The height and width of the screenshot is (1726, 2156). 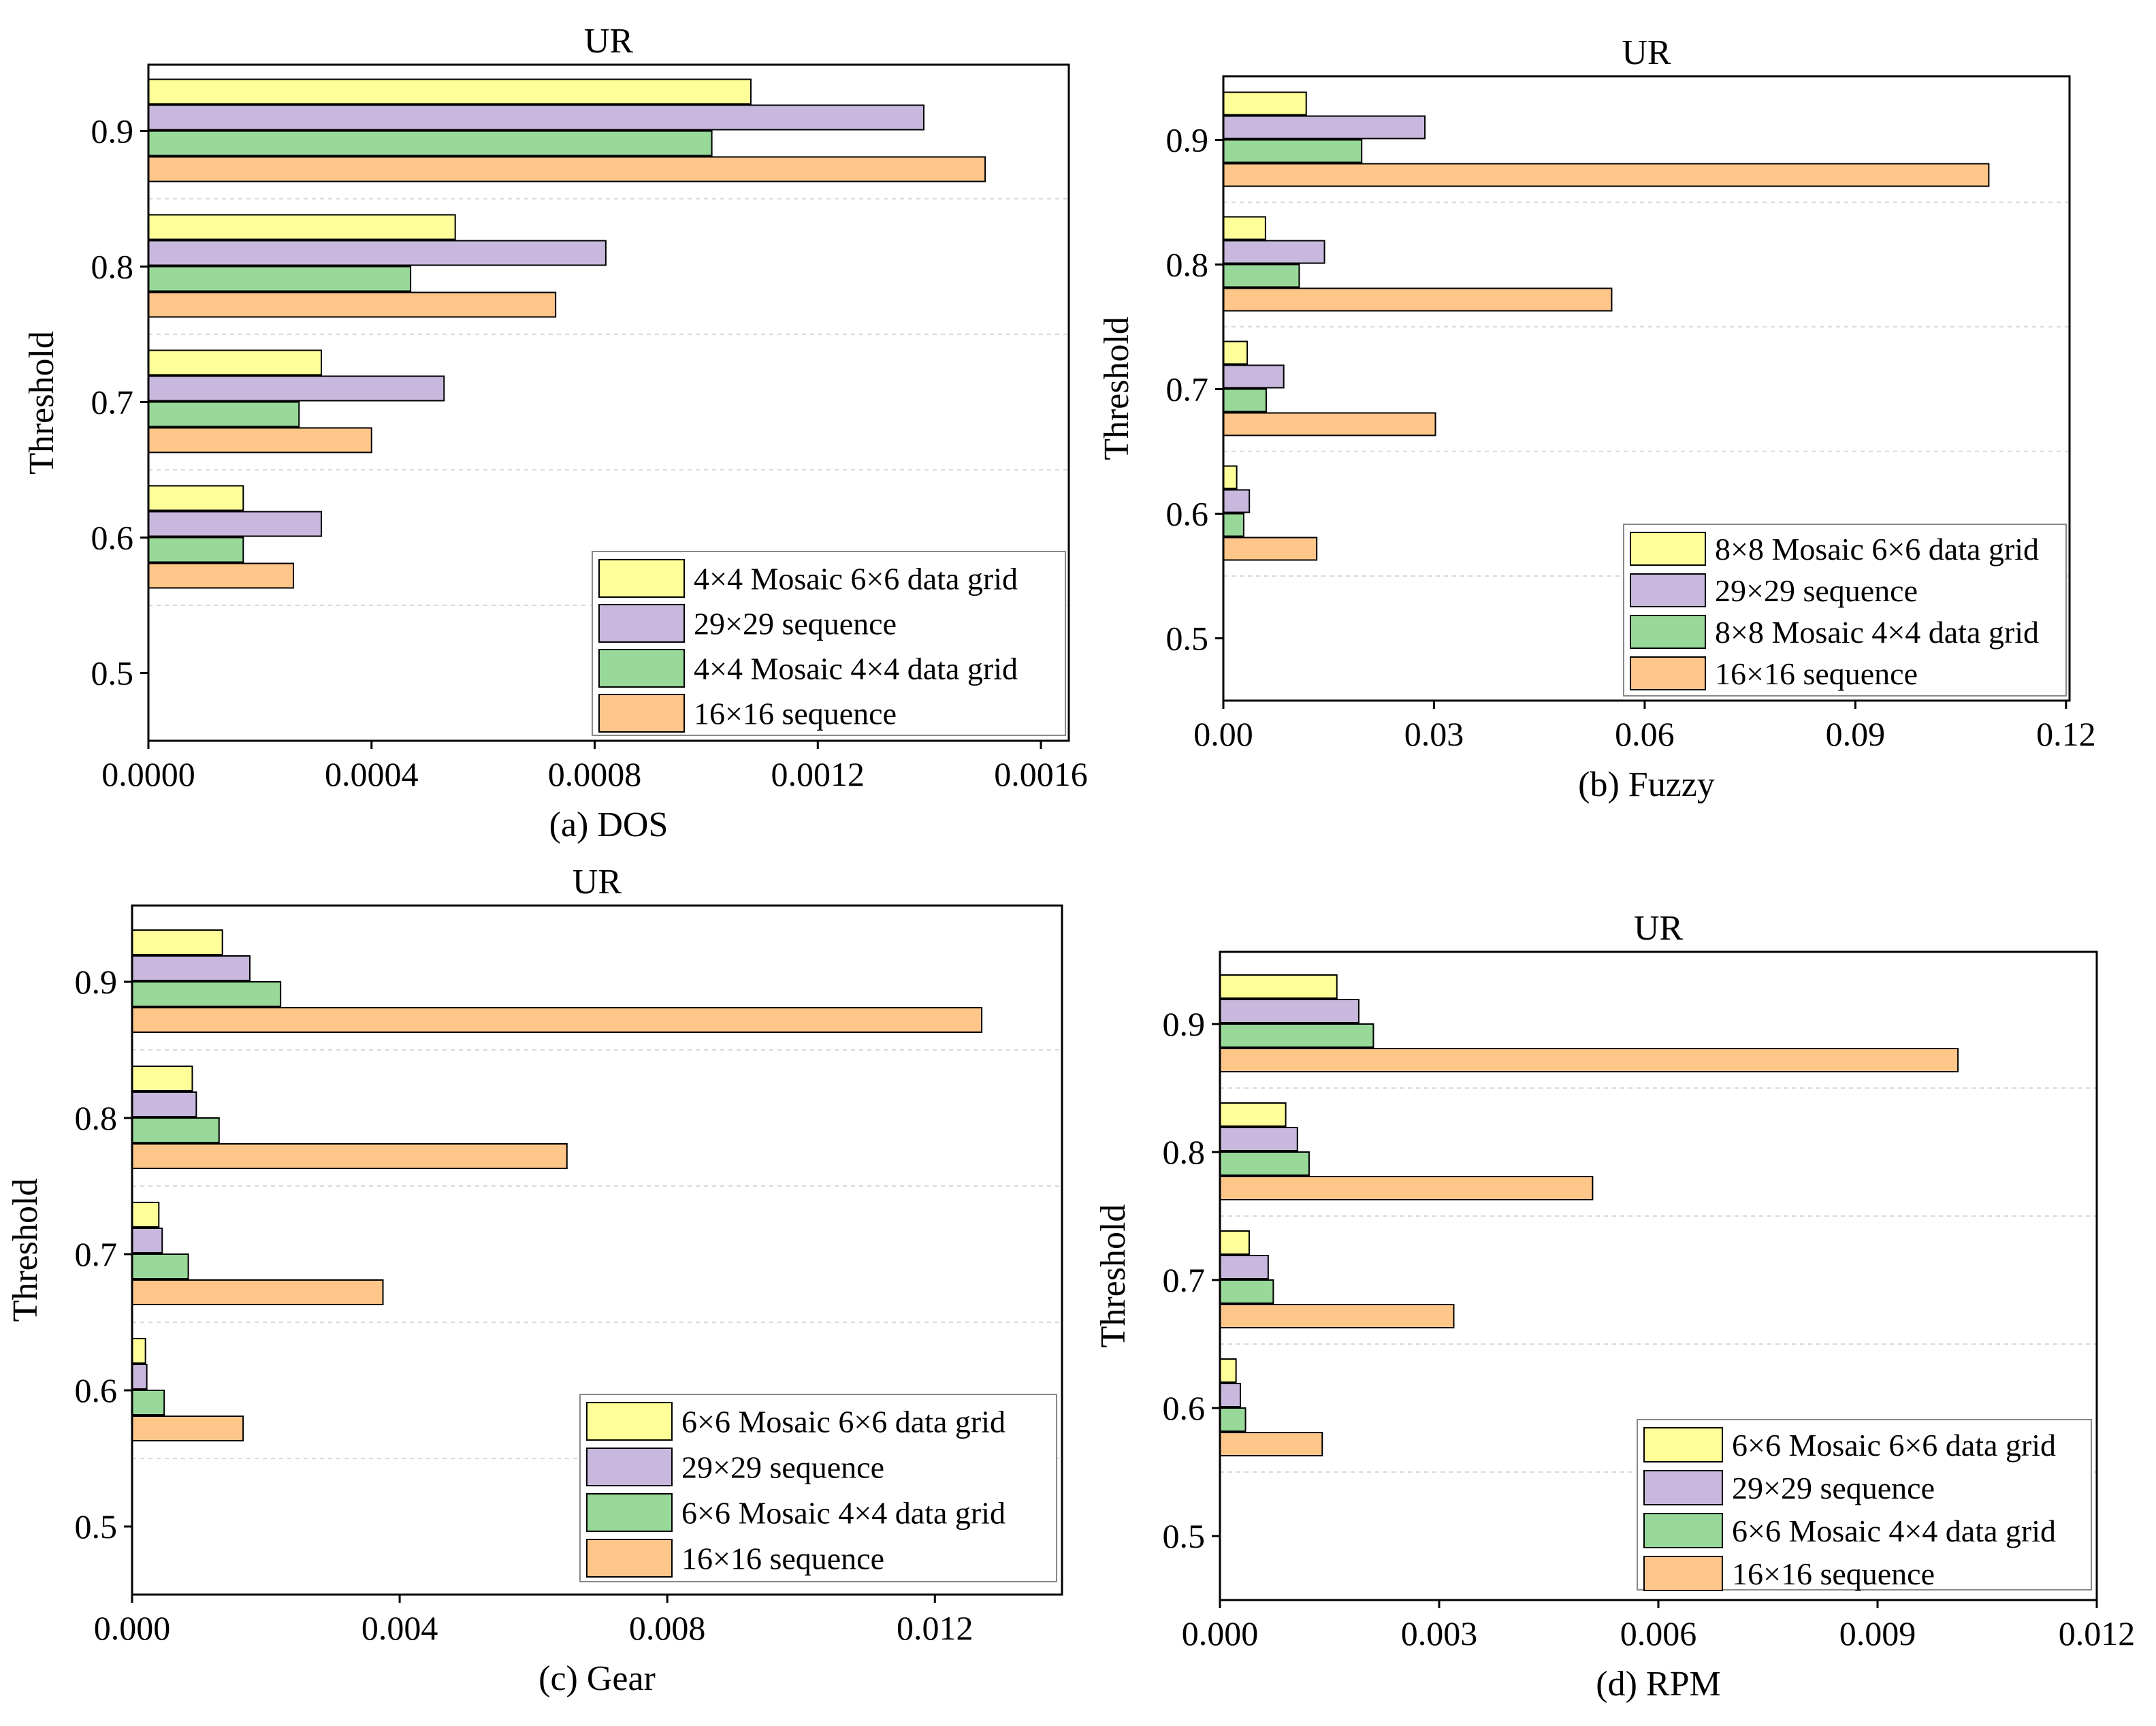 What do you see at coordinates (196, 550) in the screenshot?
I see `bar-dos-t06-s3` at bounding box center [196, 550].